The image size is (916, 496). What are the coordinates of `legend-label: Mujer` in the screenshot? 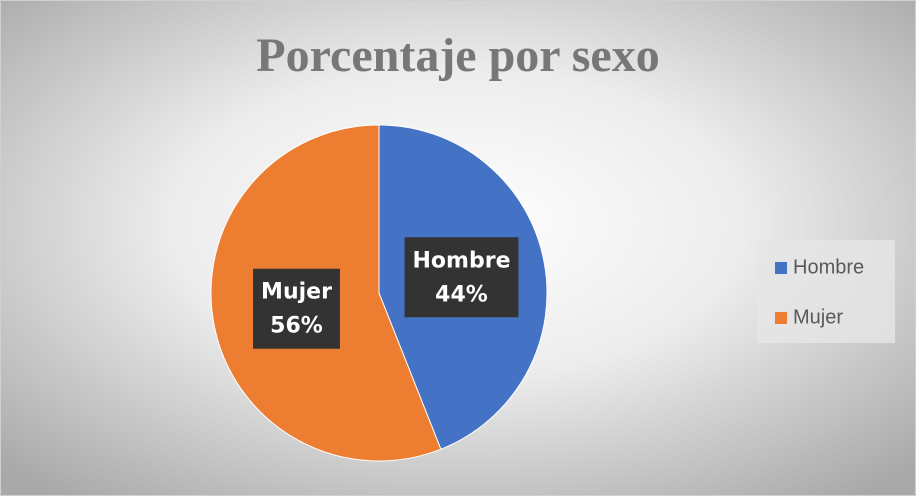 It's located at (818, 317).